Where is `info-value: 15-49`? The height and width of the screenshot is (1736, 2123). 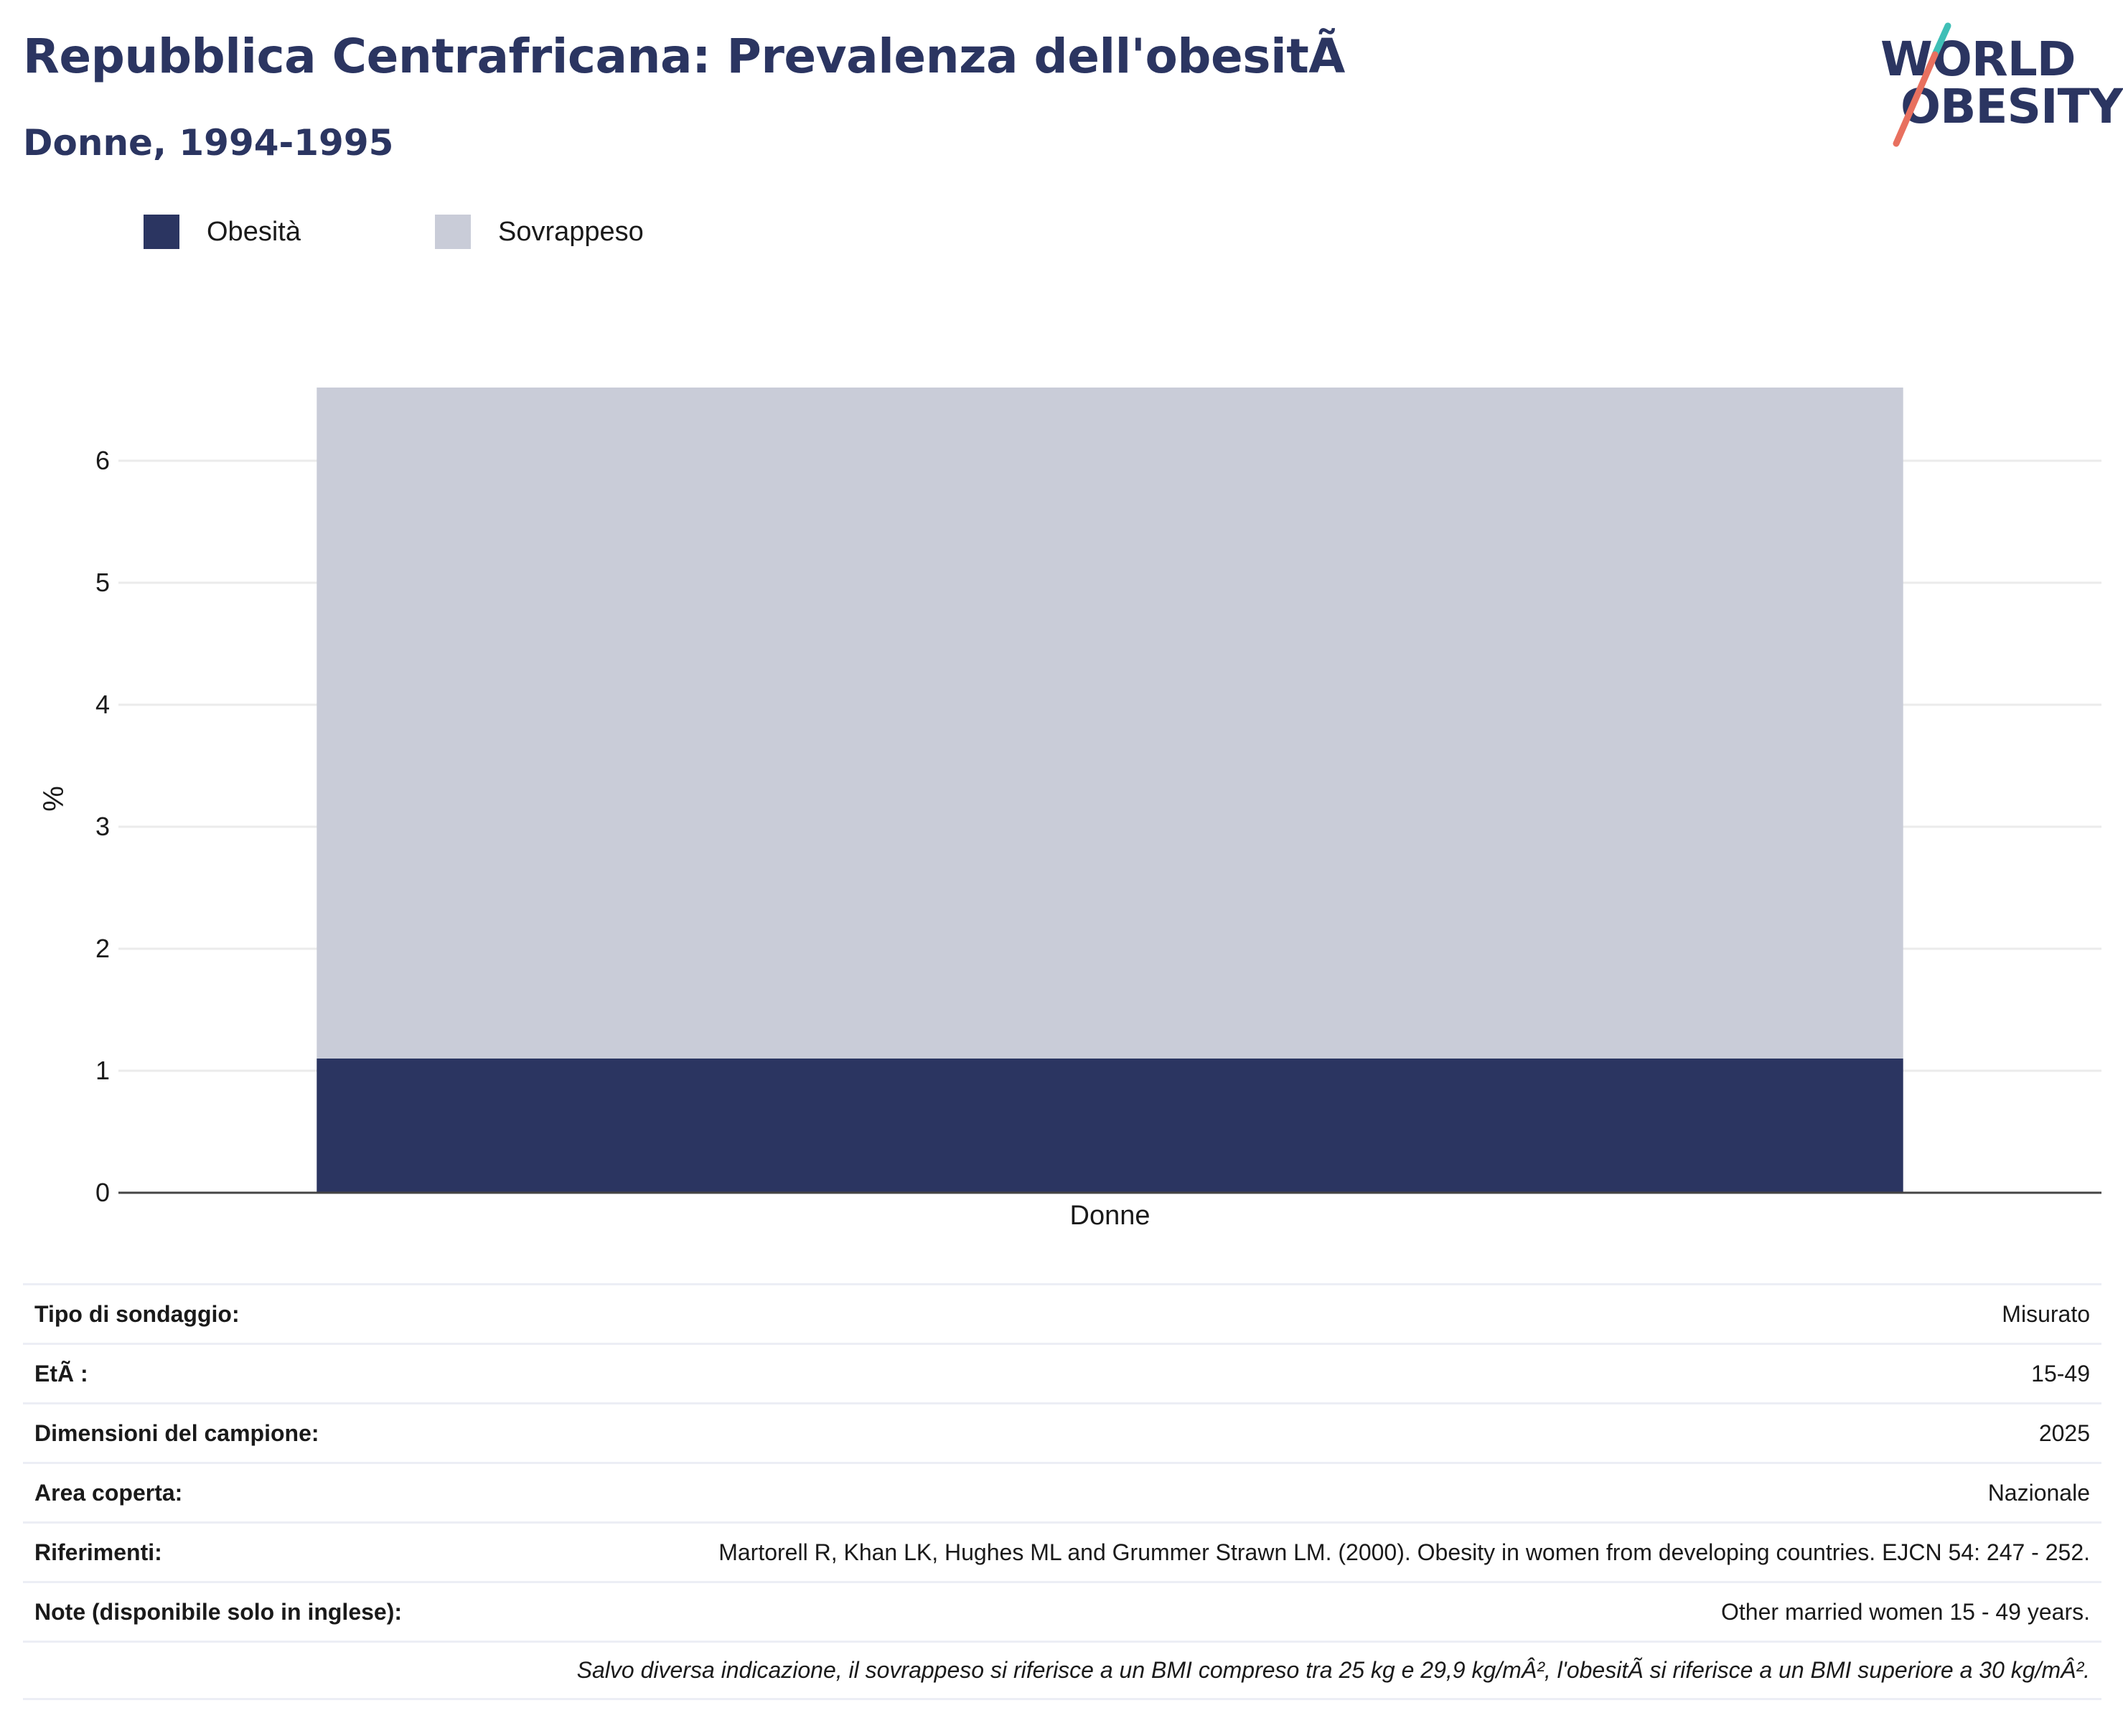
info-value: 15-49 is located at coordinates (2060, 1373).